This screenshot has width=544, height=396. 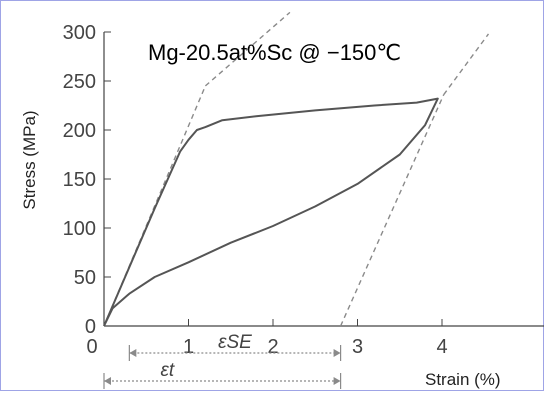 What do you see at coordinates (90, 327) in the screenshot?
I see `y-tick-label: 0` at bounding box center [90, 327].